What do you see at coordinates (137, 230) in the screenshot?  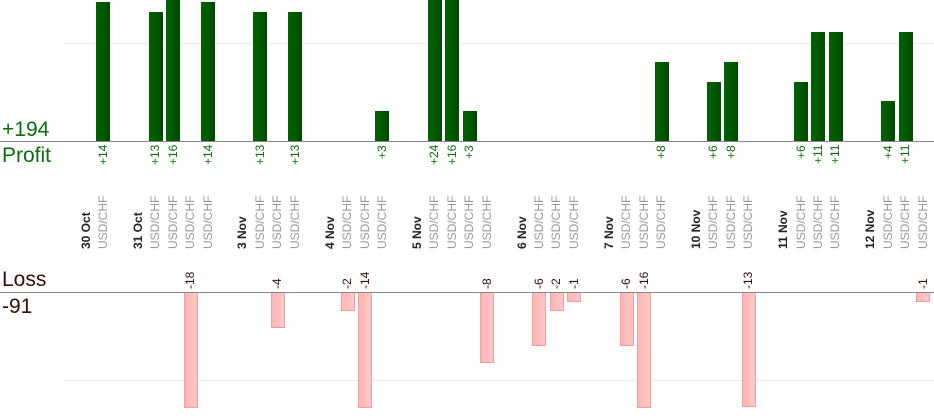 I see `day-label: 31 Oct` at bounding box center [137, 230].